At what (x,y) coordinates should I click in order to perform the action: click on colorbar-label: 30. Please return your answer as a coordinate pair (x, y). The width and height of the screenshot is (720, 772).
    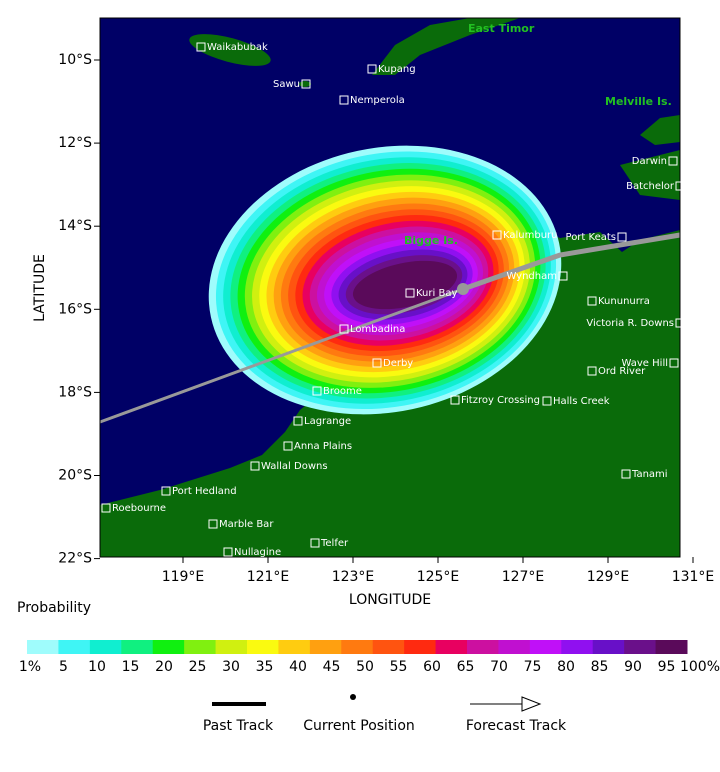
    Looking at the image, I should click on (231, 667).